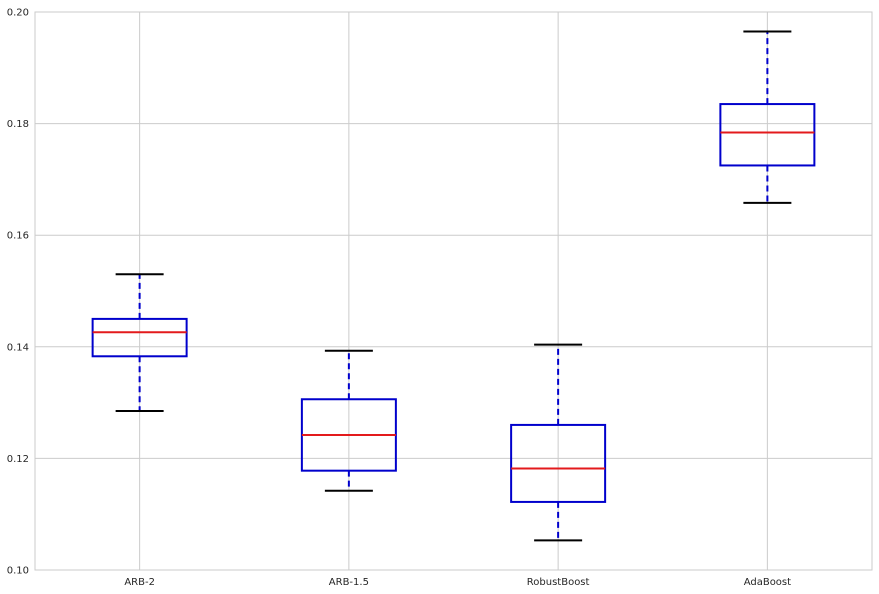 Image resolution: width=879 pixels, height=594 pixels. What do you see at coordinates (18, 571) in the screenshot?
I see `y-tick-label: 0.10` at bounding box center [18, 571].